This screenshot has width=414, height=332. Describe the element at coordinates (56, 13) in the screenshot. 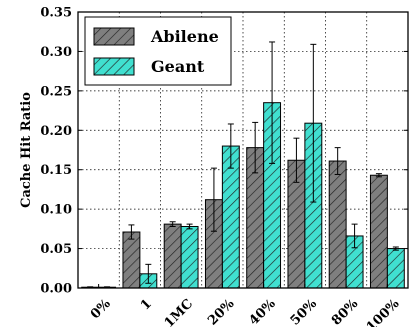

I see `y-tick-label: 0.35` at that location.